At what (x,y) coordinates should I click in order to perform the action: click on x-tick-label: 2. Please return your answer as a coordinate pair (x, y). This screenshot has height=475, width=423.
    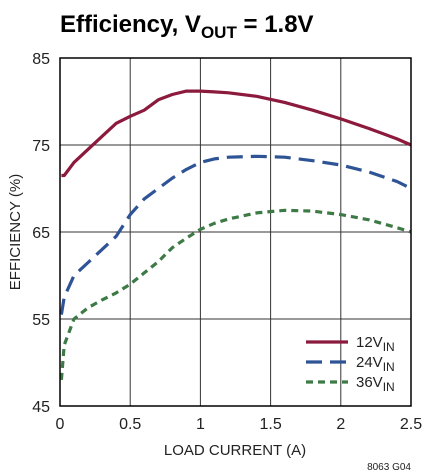
    Looking at the image, I should click on (340, 424).